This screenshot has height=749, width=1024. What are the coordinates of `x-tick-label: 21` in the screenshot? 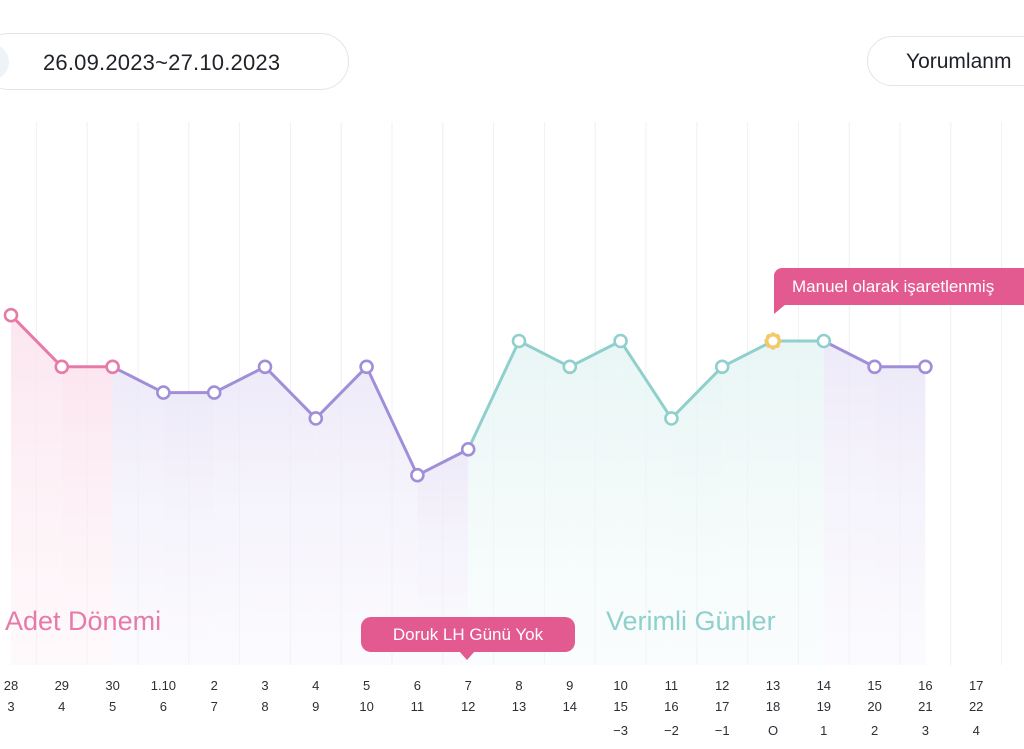 It's located at (925, 706).